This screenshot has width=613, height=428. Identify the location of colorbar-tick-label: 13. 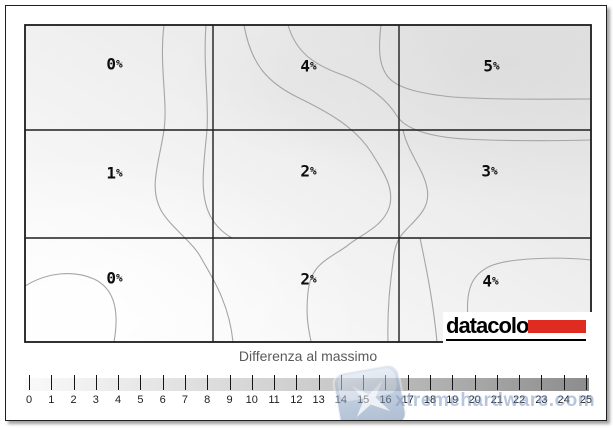
(318, 400).